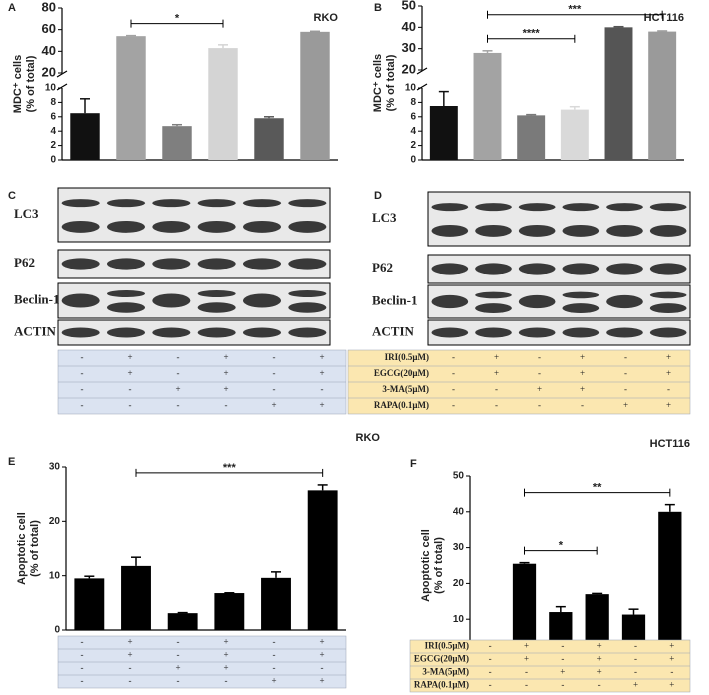 The image size is (709, 695). Describe the element at coordinates (49, 50) in the screenshot. I see `y-tick-label: 40` at that location.